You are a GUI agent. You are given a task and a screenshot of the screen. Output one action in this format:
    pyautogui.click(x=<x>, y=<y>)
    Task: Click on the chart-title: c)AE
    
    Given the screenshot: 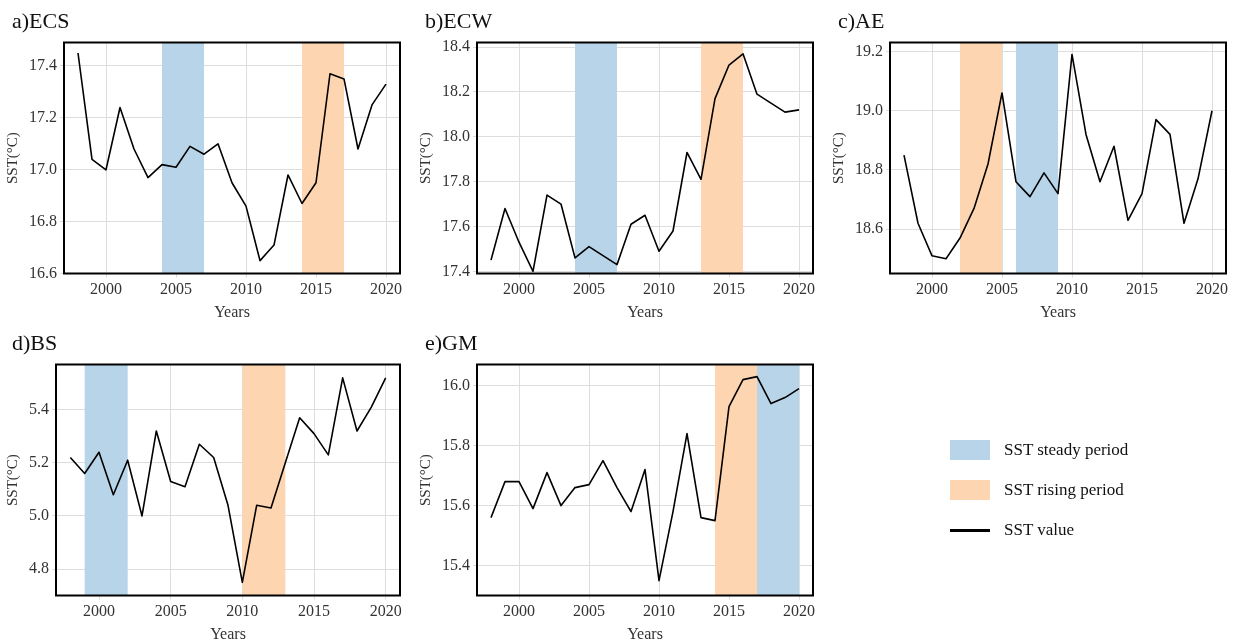 What is the action you would take?
    pyautogui.click(x=861, y=21)
    